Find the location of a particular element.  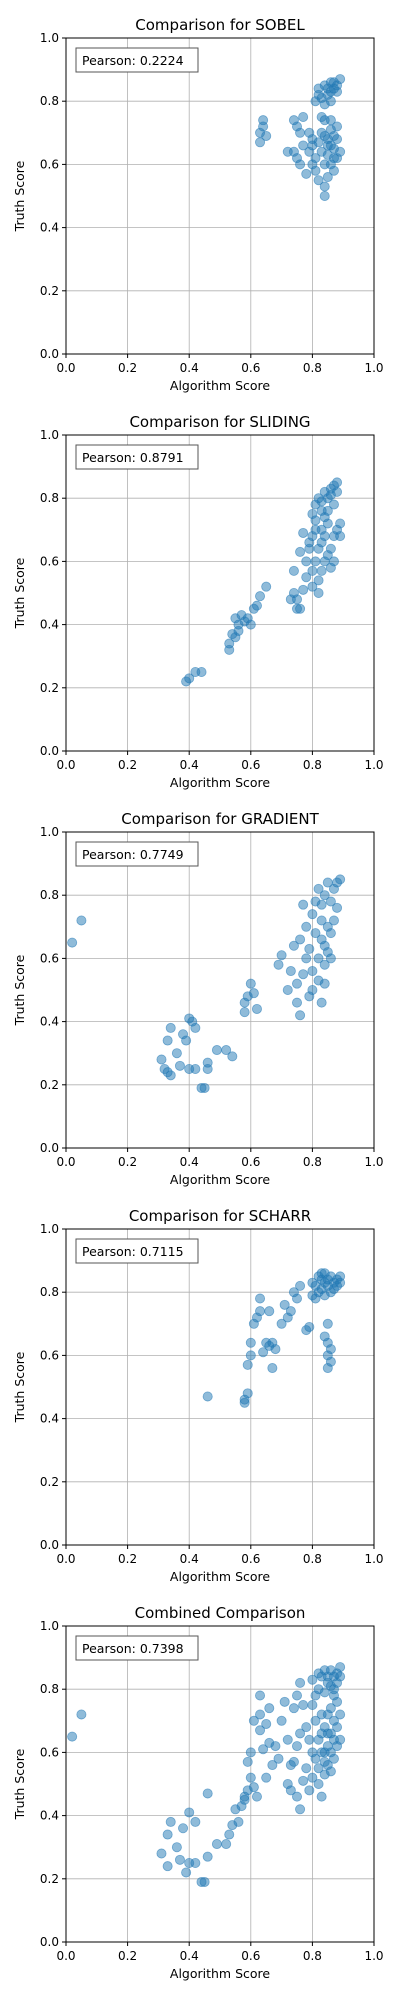

y-axis-label: Truth Score is located at coordinates (19, 990).